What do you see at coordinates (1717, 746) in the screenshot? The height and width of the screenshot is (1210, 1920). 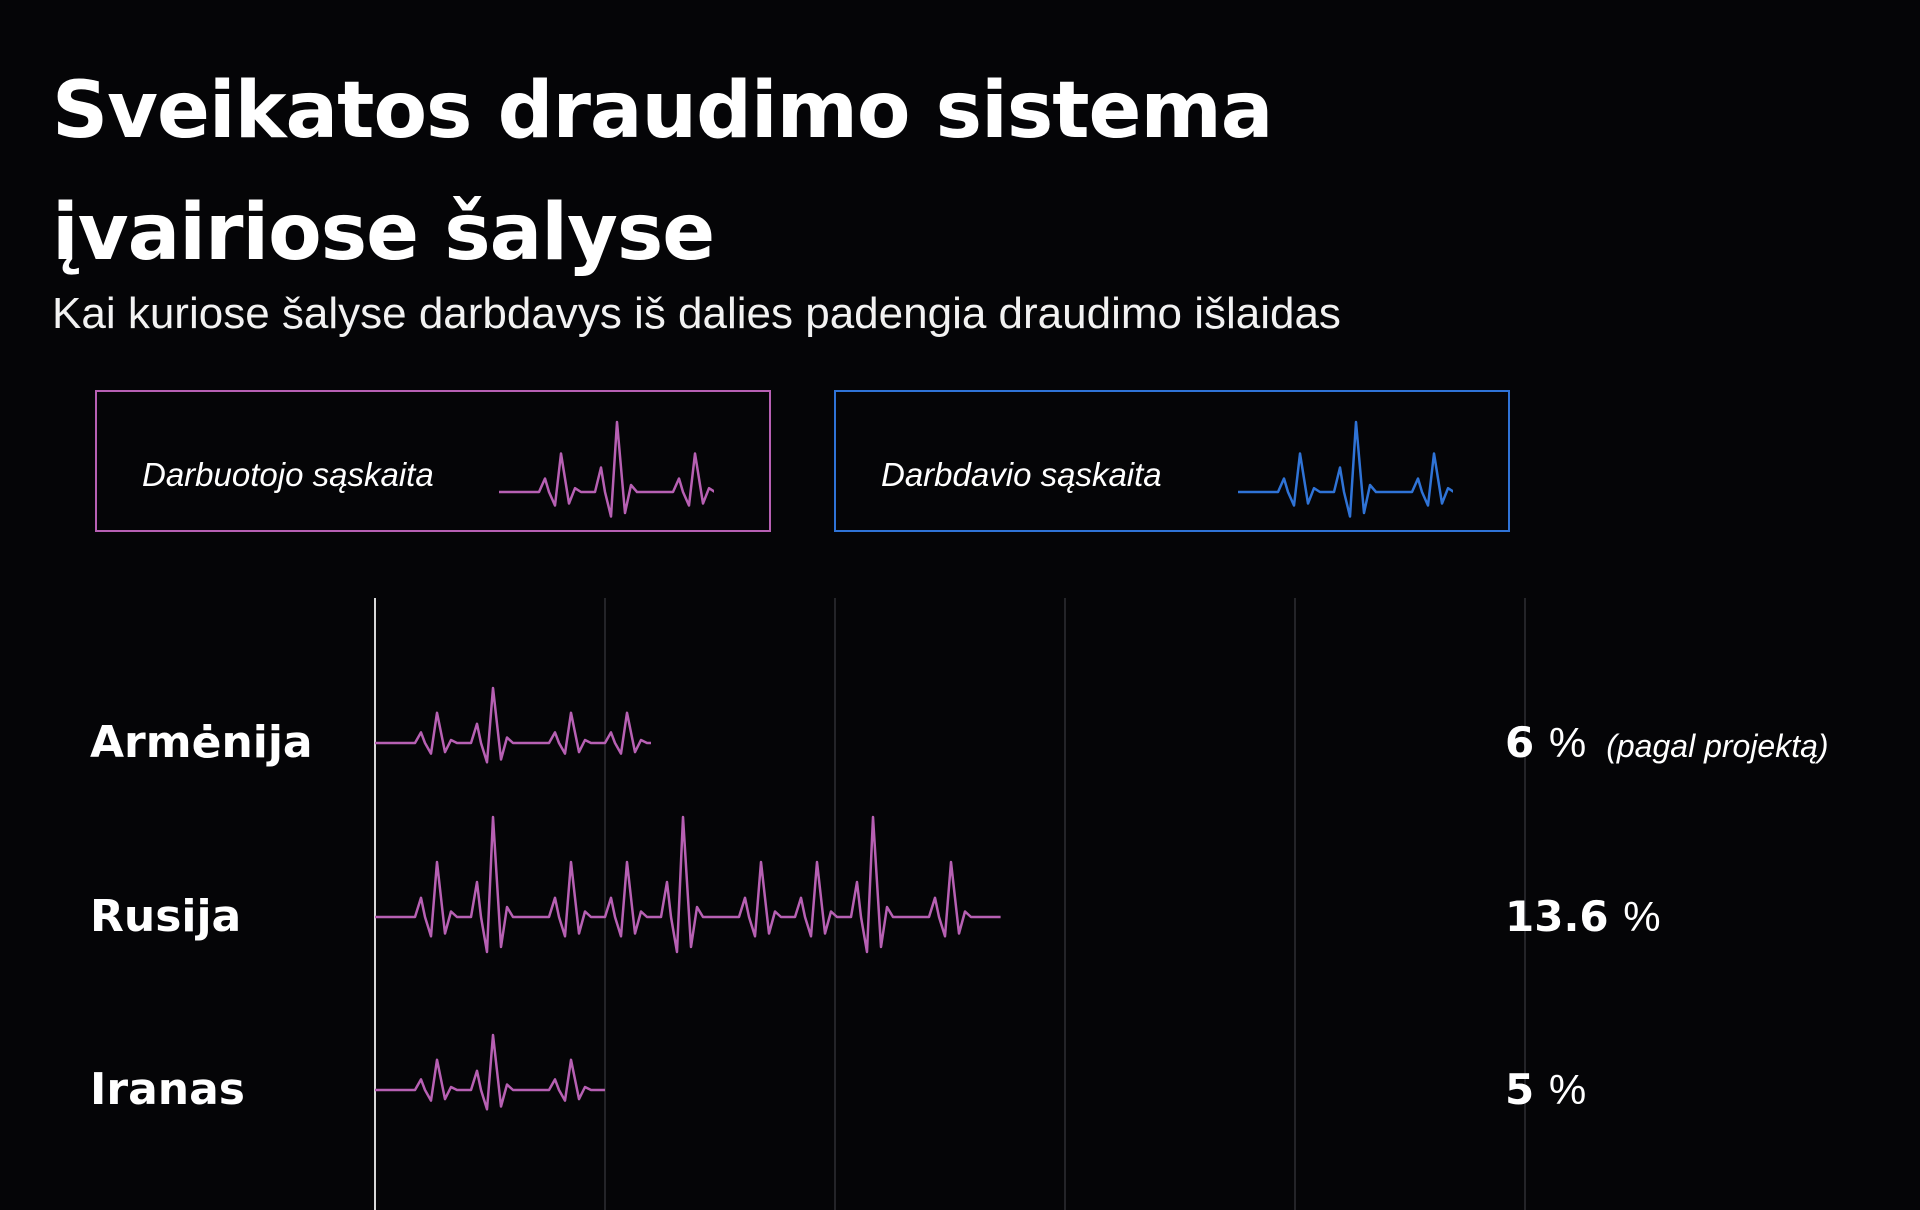 I see `data-label-note: (pagal projektą)` at bounding box center [1717, 746].